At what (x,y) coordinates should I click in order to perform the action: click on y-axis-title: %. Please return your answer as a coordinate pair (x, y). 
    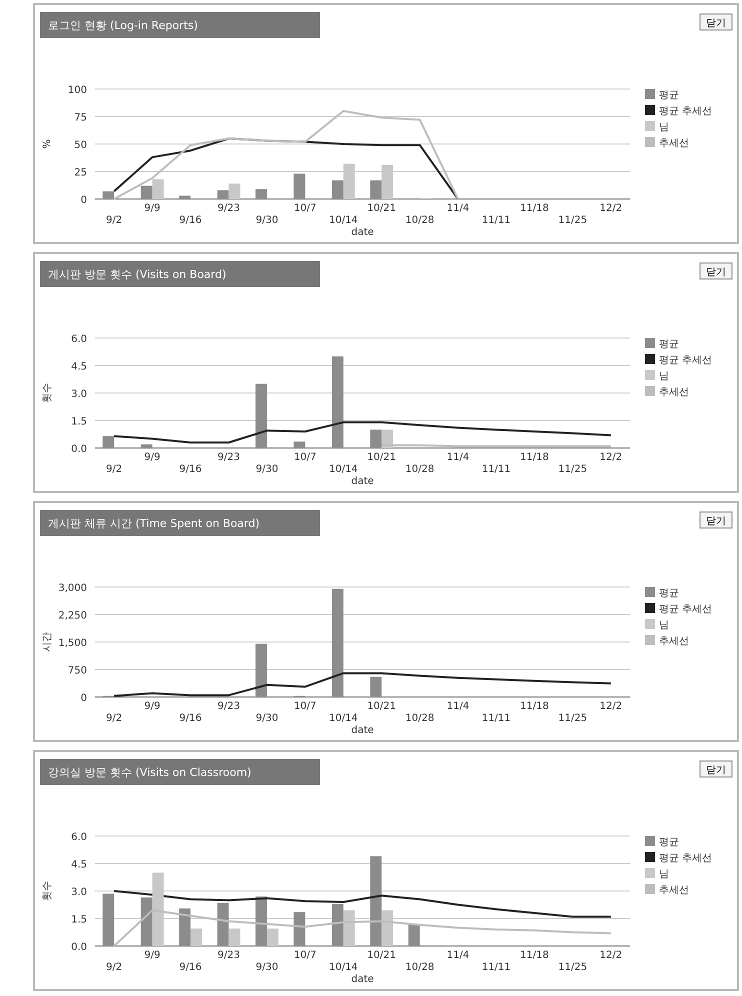
    Looking at the image, I should click on (47, 144).